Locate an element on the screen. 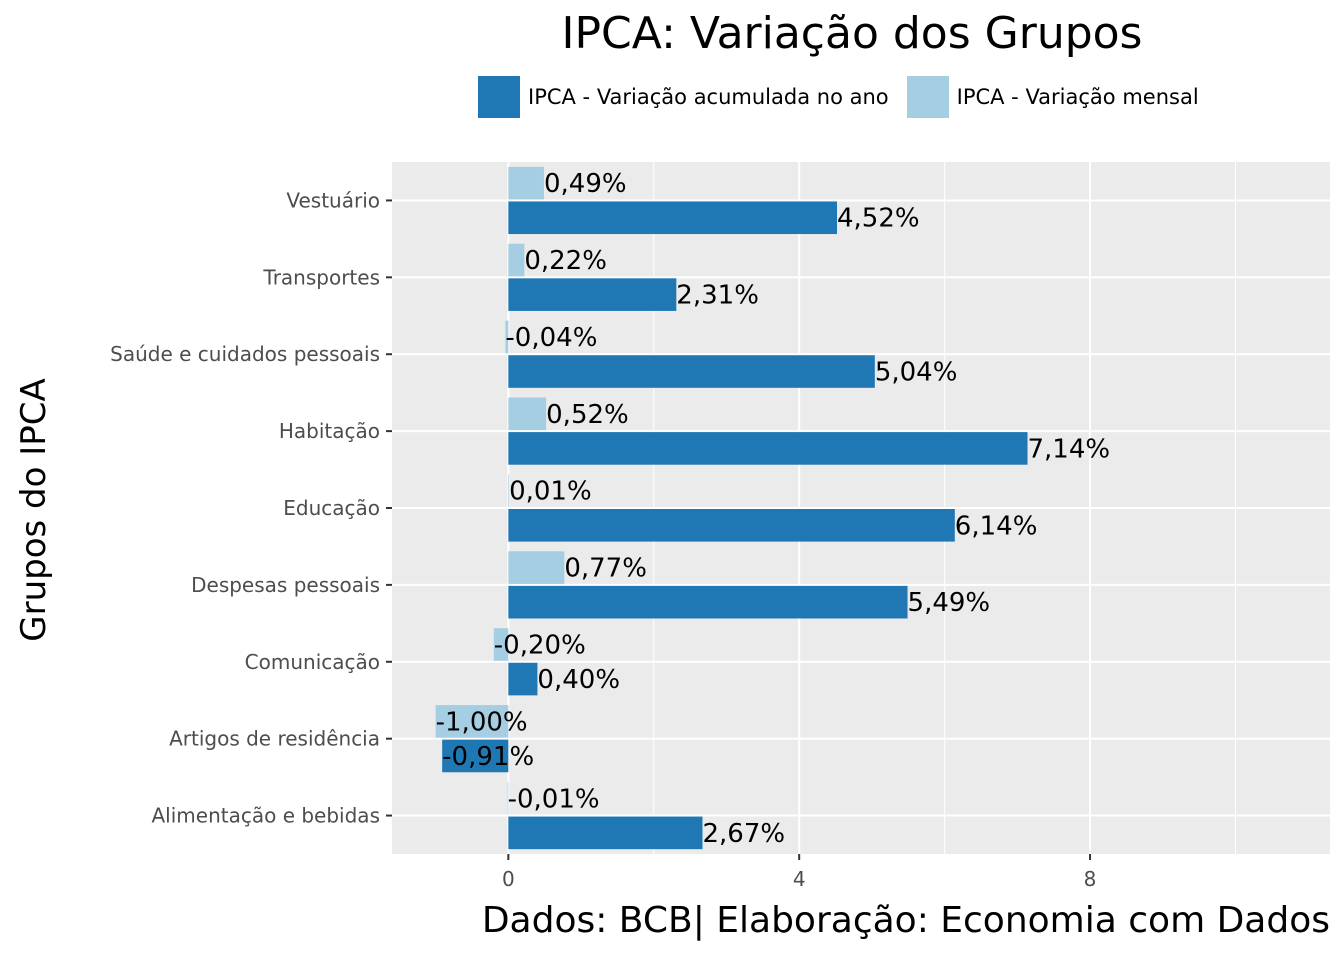 The width and height of the screenshot is (1344, 960). y-tick-label: Habitação is located at coordinates (329, 431).